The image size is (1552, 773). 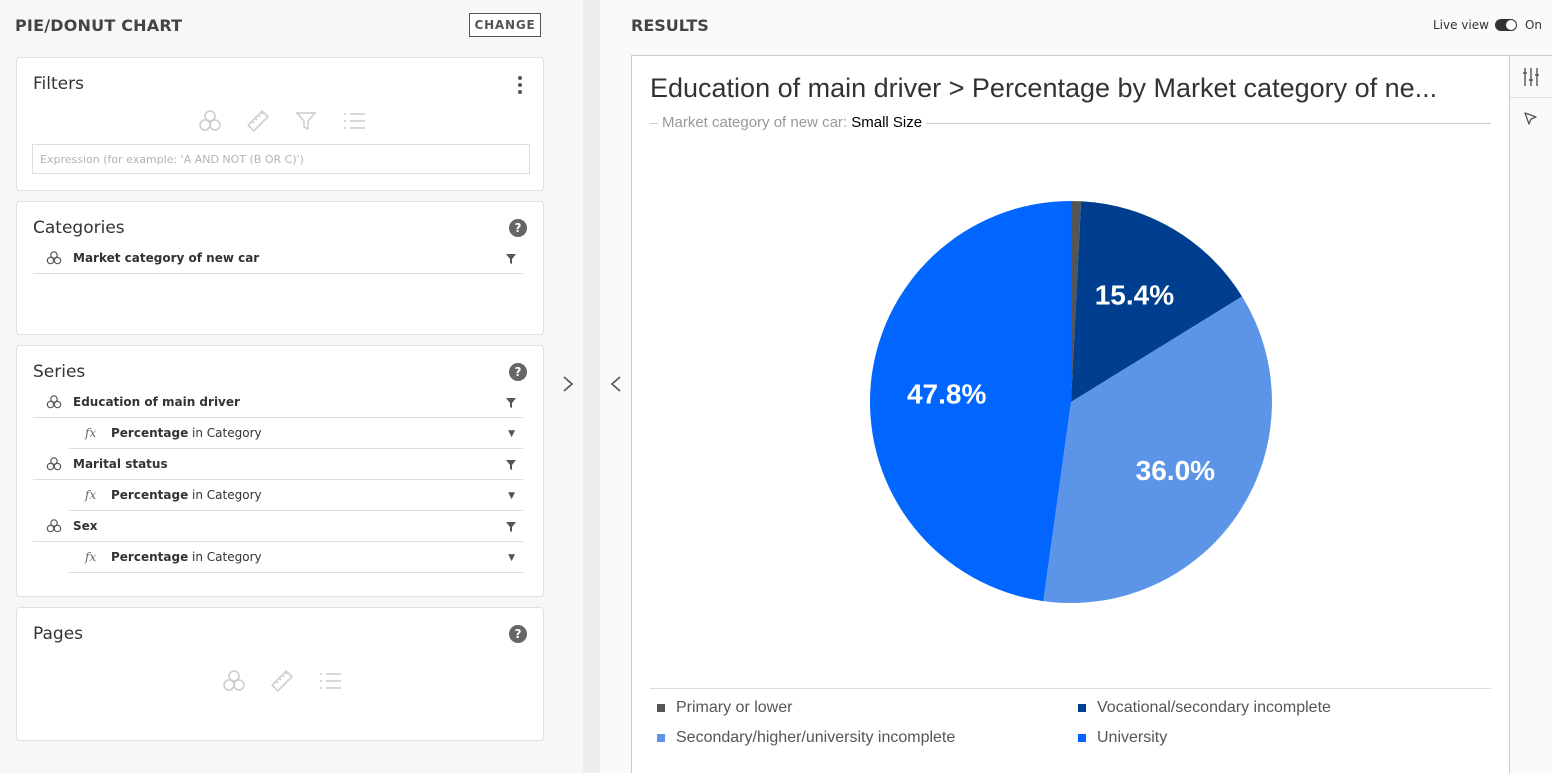 I want to click on measure-row-marital: fx Percentage in Category ▼, so click(x=296, y=495).